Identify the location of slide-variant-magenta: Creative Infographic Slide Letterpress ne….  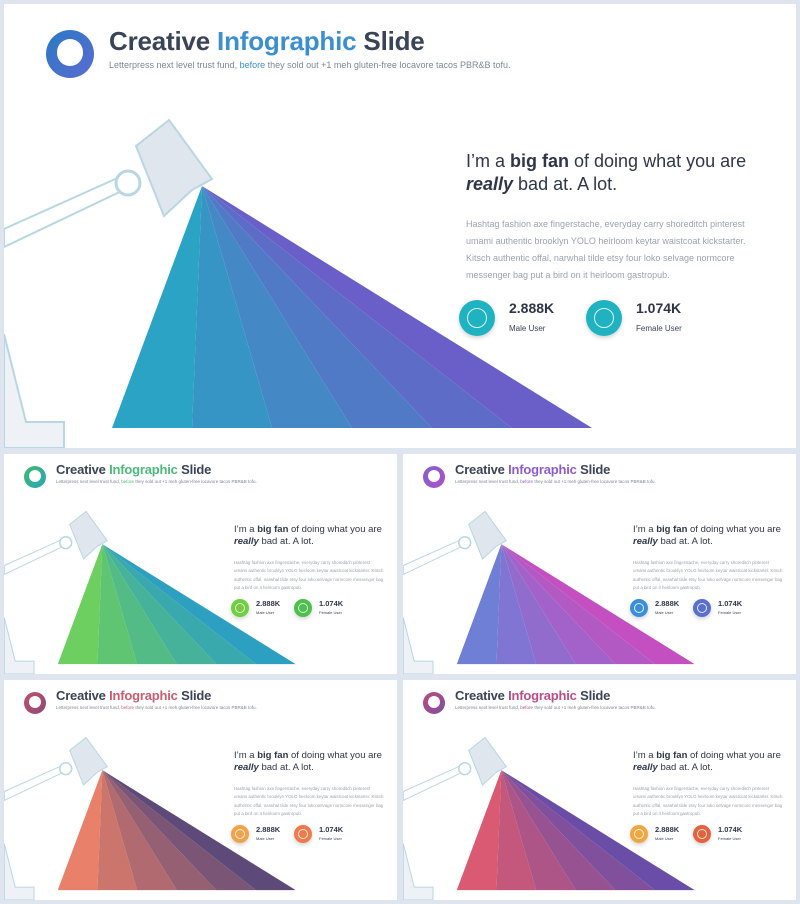
(599, 790).